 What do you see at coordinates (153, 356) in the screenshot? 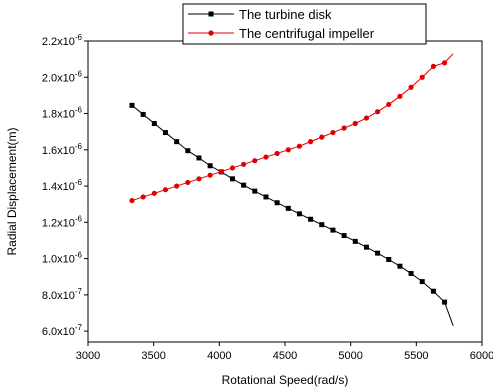
I see `x-tick-label: 3500` at bounding box center [153, 356].